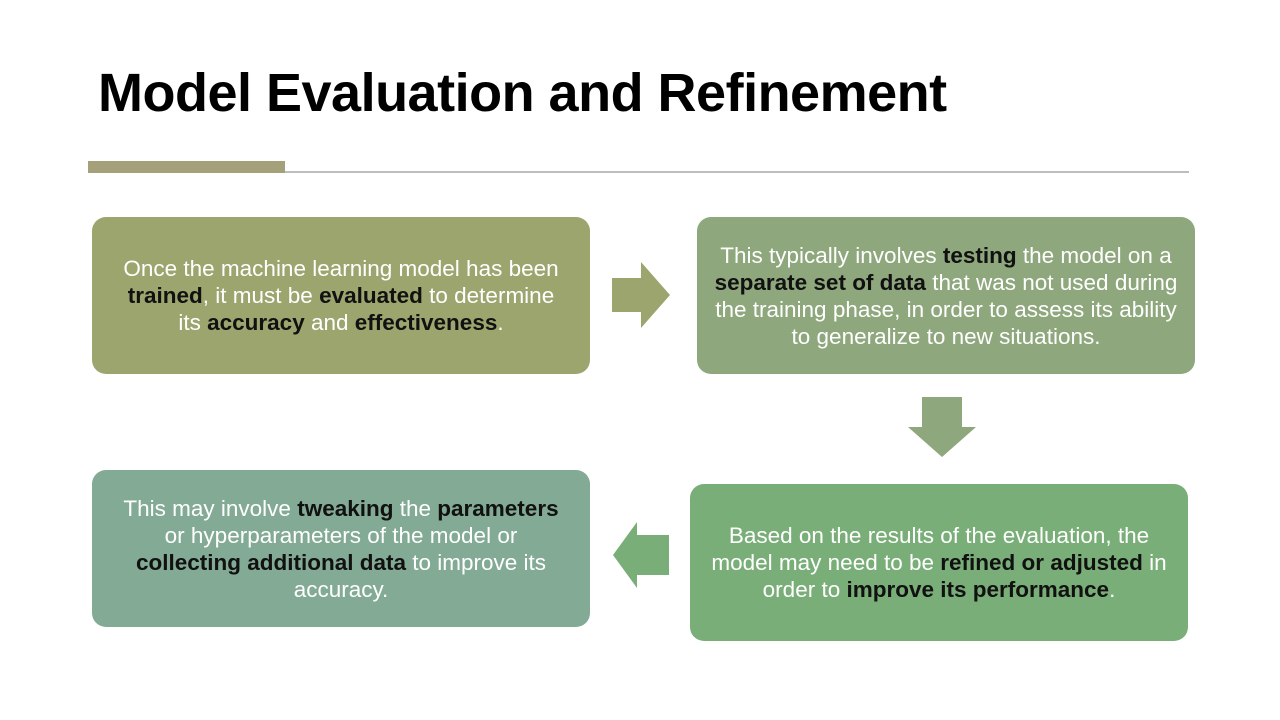  I want to click on title-divider-line, so click(638, 172).